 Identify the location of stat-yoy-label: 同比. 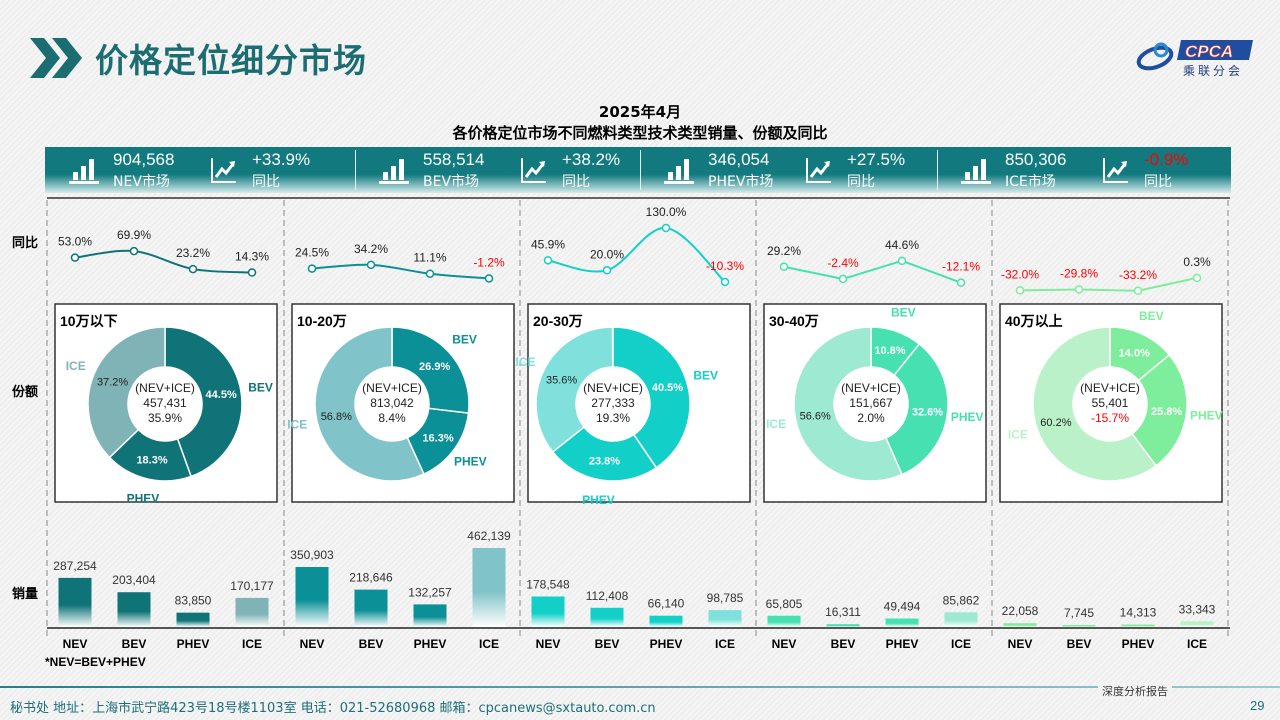
(861, 182).